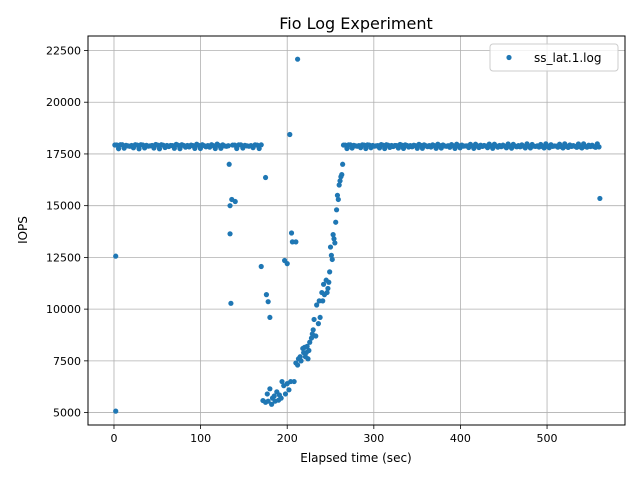  What do you see at coordinates (355, 23) in the screenshot?
I see `chart-title: Fio Log Experiment` at bounding box center [355, 23].